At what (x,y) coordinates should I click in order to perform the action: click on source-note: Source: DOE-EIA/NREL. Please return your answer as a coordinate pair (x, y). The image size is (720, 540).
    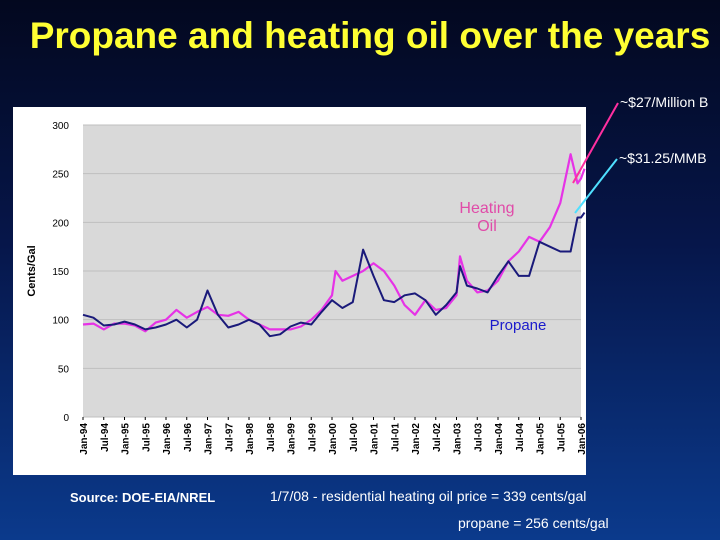
    Looking at the image, I should click on (143, 497).